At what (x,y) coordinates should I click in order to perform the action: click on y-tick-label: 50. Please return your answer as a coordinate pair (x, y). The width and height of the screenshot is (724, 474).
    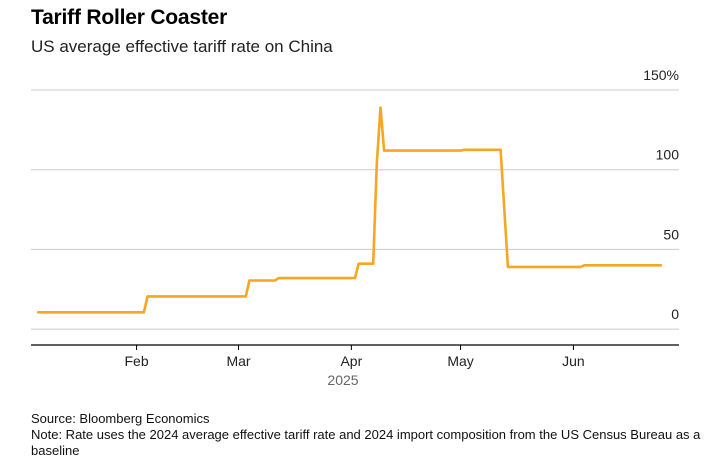
    Looking at the image, I should click on (671, 234).